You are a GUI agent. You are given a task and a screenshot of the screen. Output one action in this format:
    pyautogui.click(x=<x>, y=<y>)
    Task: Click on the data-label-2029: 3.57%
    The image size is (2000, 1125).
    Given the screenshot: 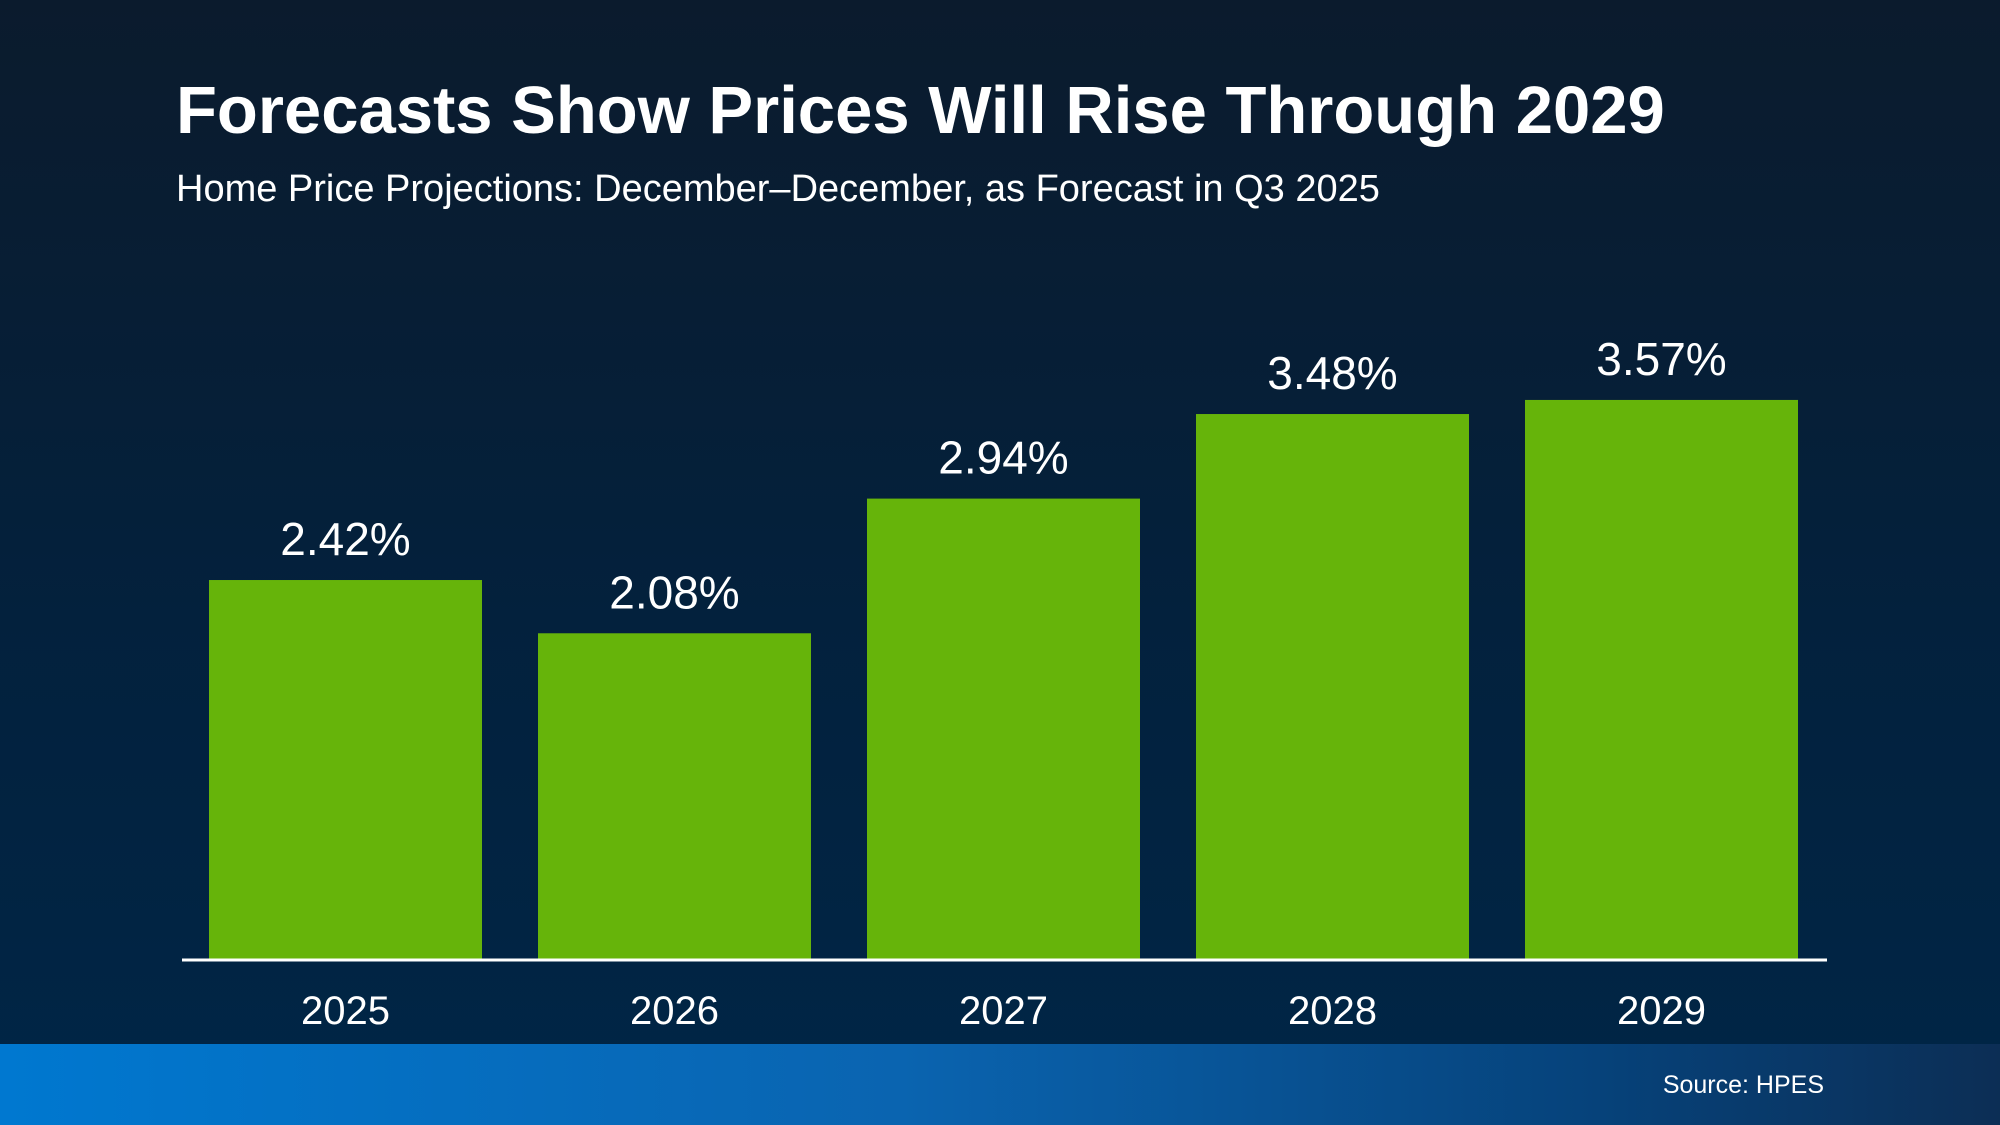 What is the action you would take?
    pyautogui.click(x=1661, y=359)
    